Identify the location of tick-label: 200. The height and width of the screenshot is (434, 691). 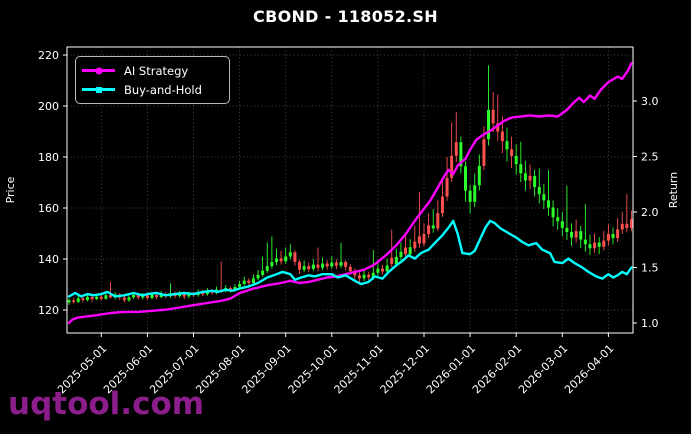
(48, 106).